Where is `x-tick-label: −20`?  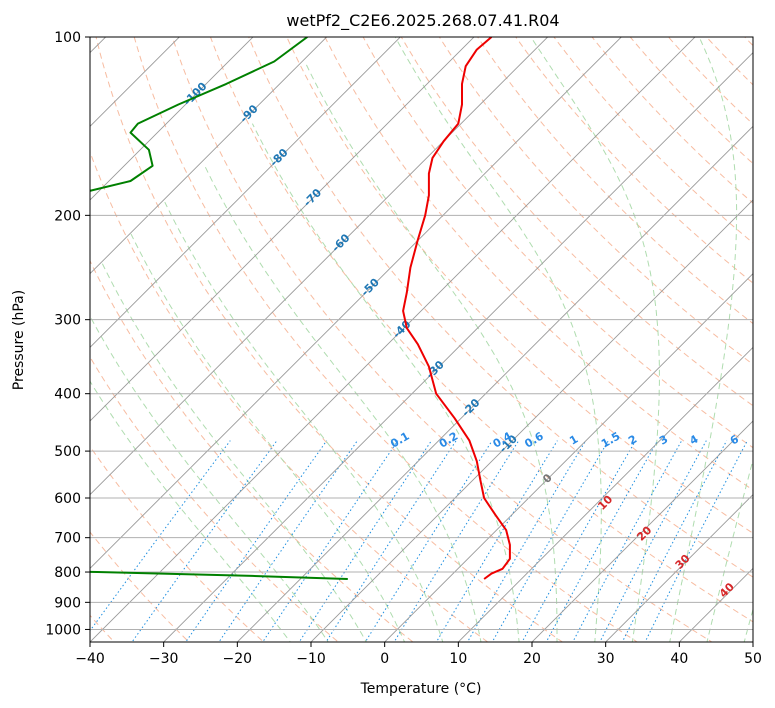 x-tick-label: −20 is located at coordinates (238, 659).